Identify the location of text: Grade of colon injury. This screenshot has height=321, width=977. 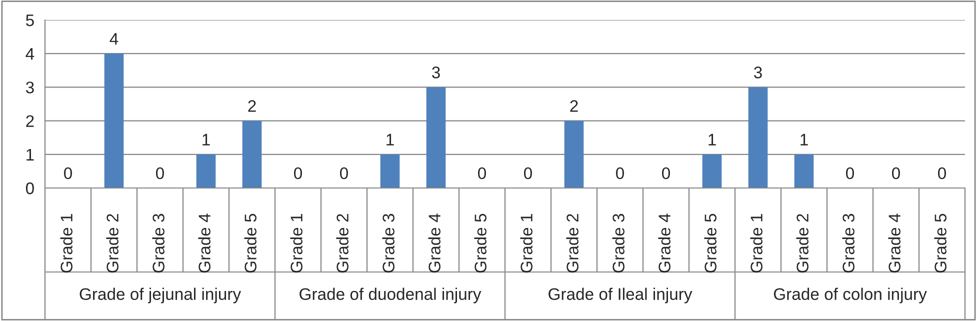
(850, 296).